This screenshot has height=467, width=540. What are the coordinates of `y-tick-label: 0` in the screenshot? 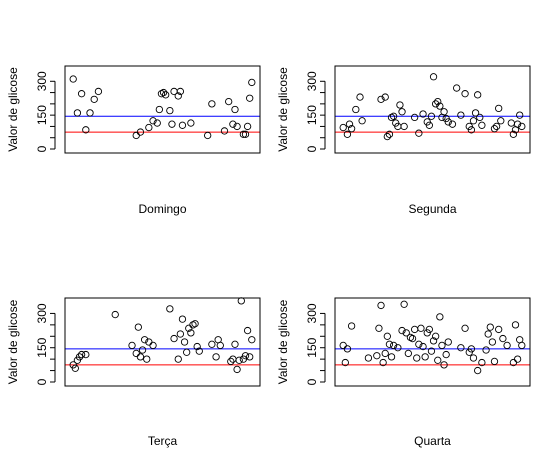 It's located at (312, 381).